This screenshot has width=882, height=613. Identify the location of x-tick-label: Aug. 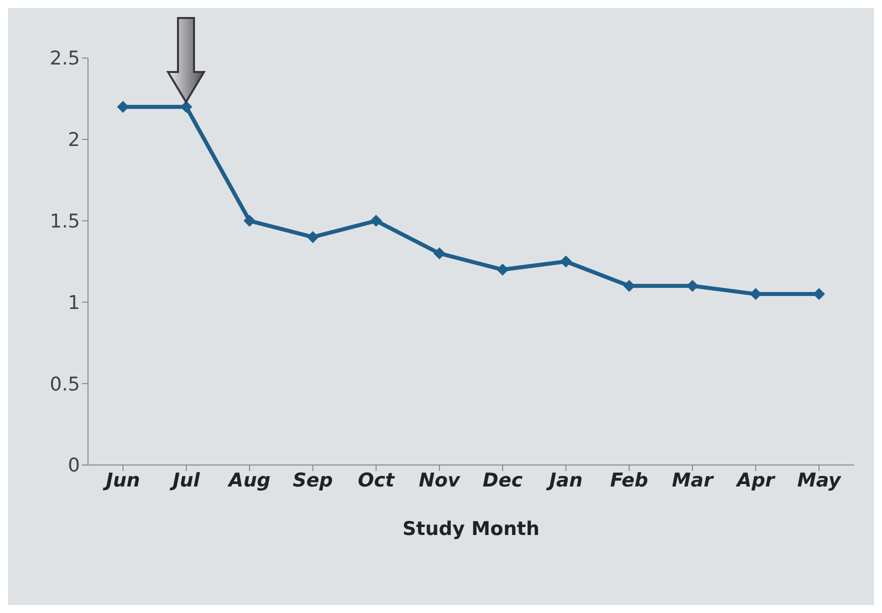
(248, 480).